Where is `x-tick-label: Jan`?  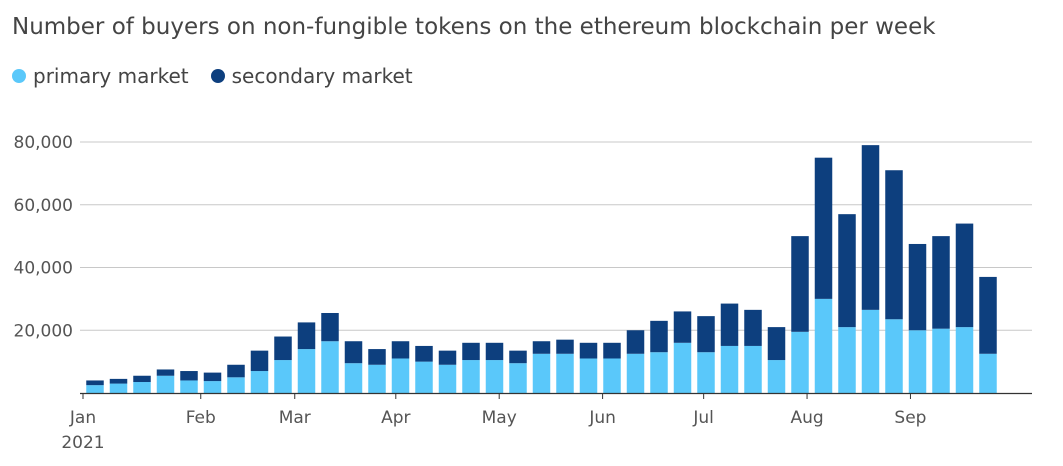
x-tick-label: Jan is located at coordinates (82, 418).